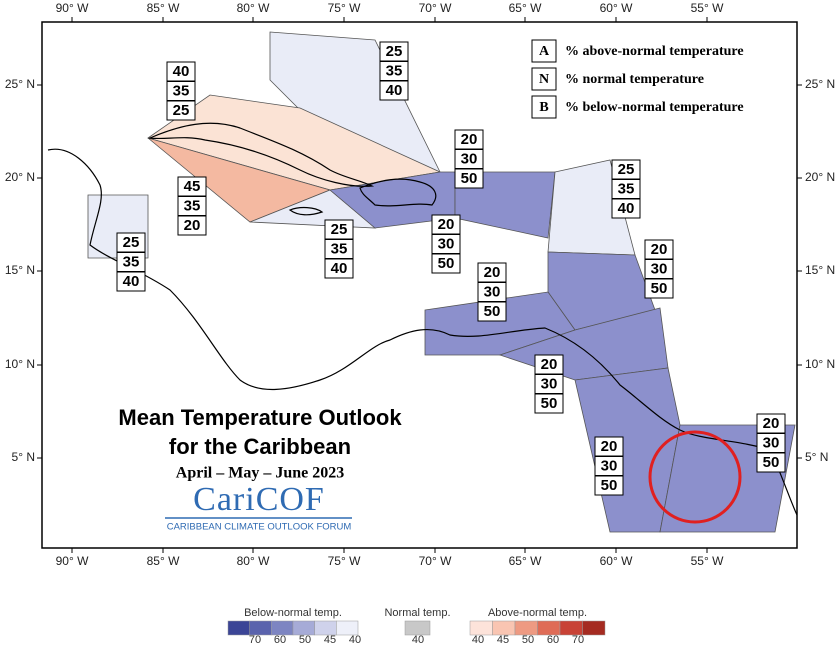 Image resolution: width=840 pixels, height=650 pixels. What do you see at coordinates (260, 473) in the screenshot?
I see `period: April – May – June 2023` at bounding box center [260, 473].